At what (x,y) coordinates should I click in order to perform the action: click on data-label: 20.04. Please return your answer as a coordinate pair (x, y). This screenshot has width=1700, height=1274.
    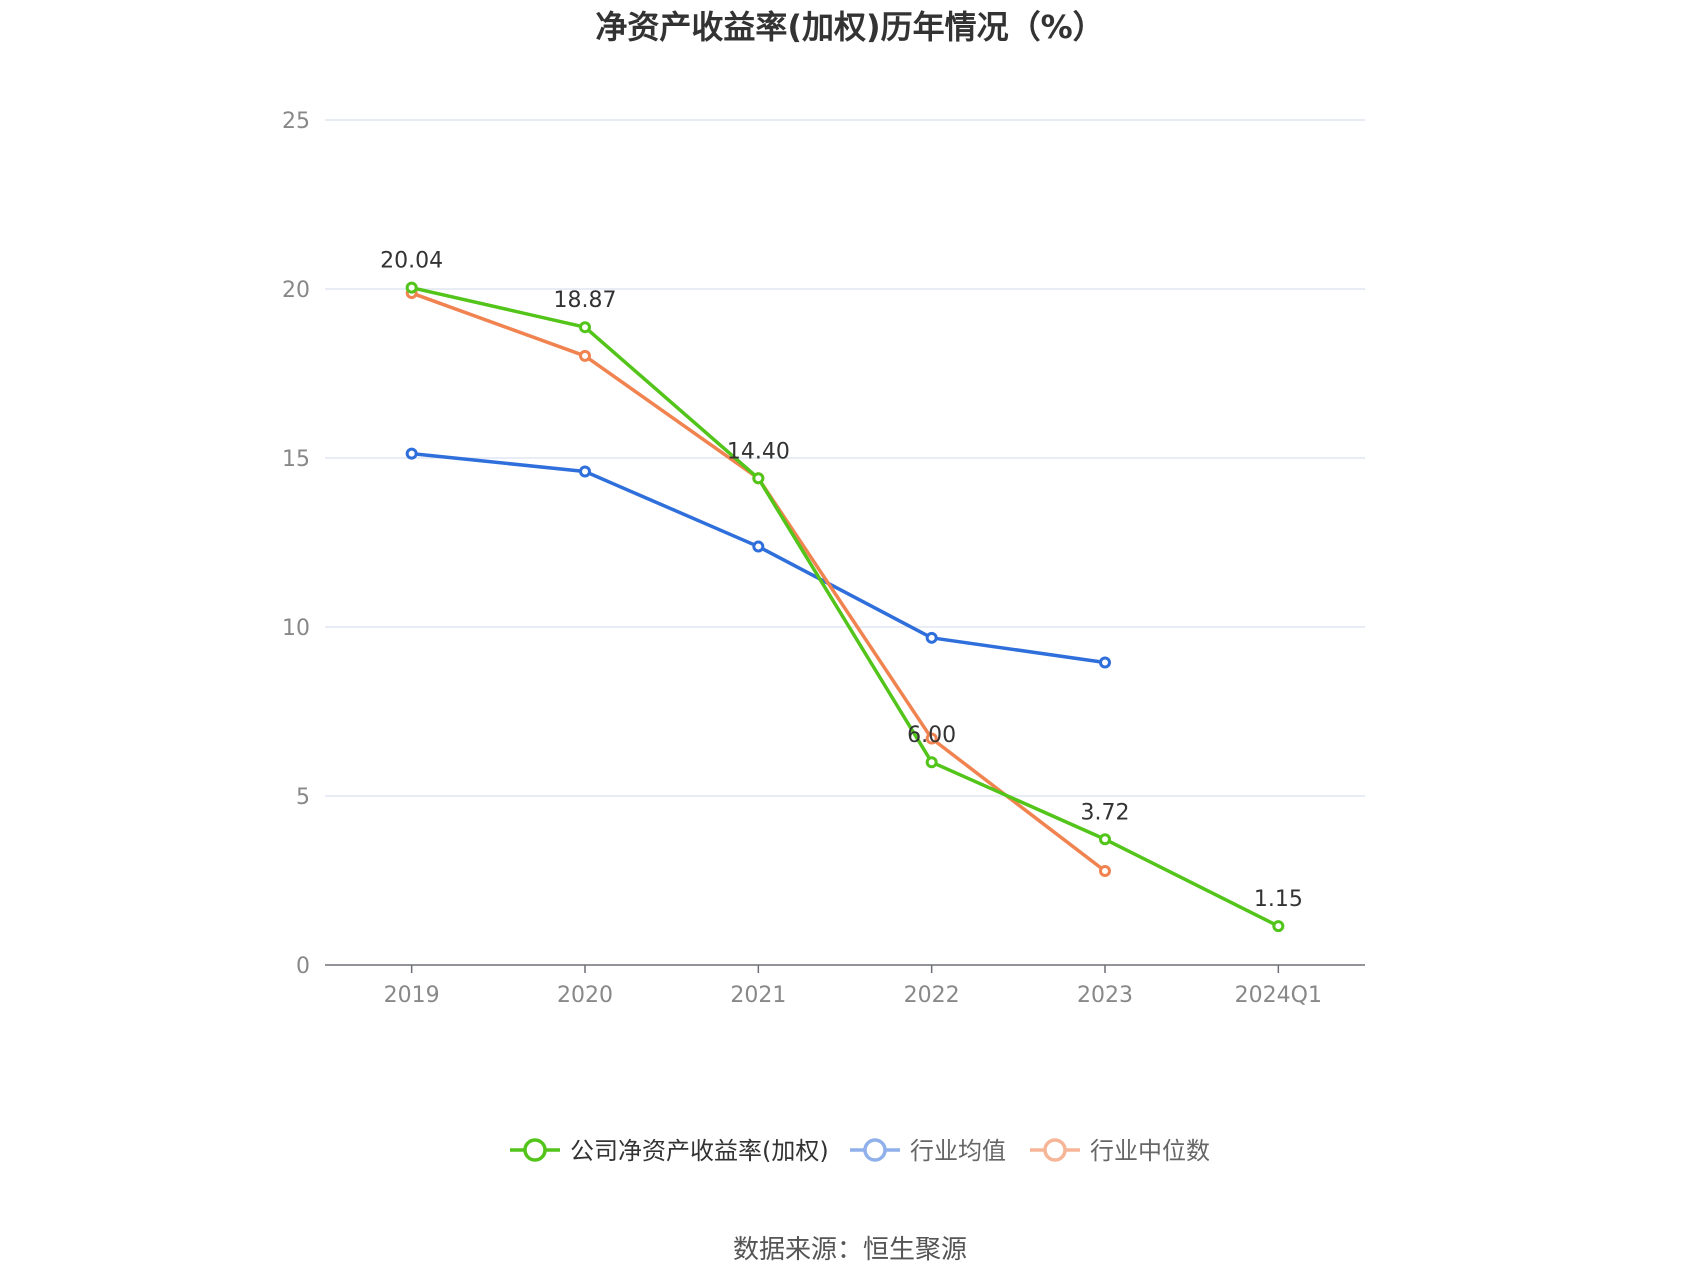
    Looking at the image, I should click on (411, 261).